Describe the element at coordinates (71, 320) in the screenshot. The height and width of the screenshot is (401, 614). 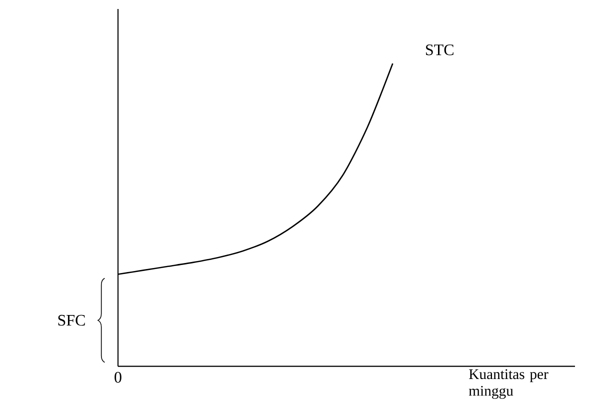
I see `text: SFC` at that location.